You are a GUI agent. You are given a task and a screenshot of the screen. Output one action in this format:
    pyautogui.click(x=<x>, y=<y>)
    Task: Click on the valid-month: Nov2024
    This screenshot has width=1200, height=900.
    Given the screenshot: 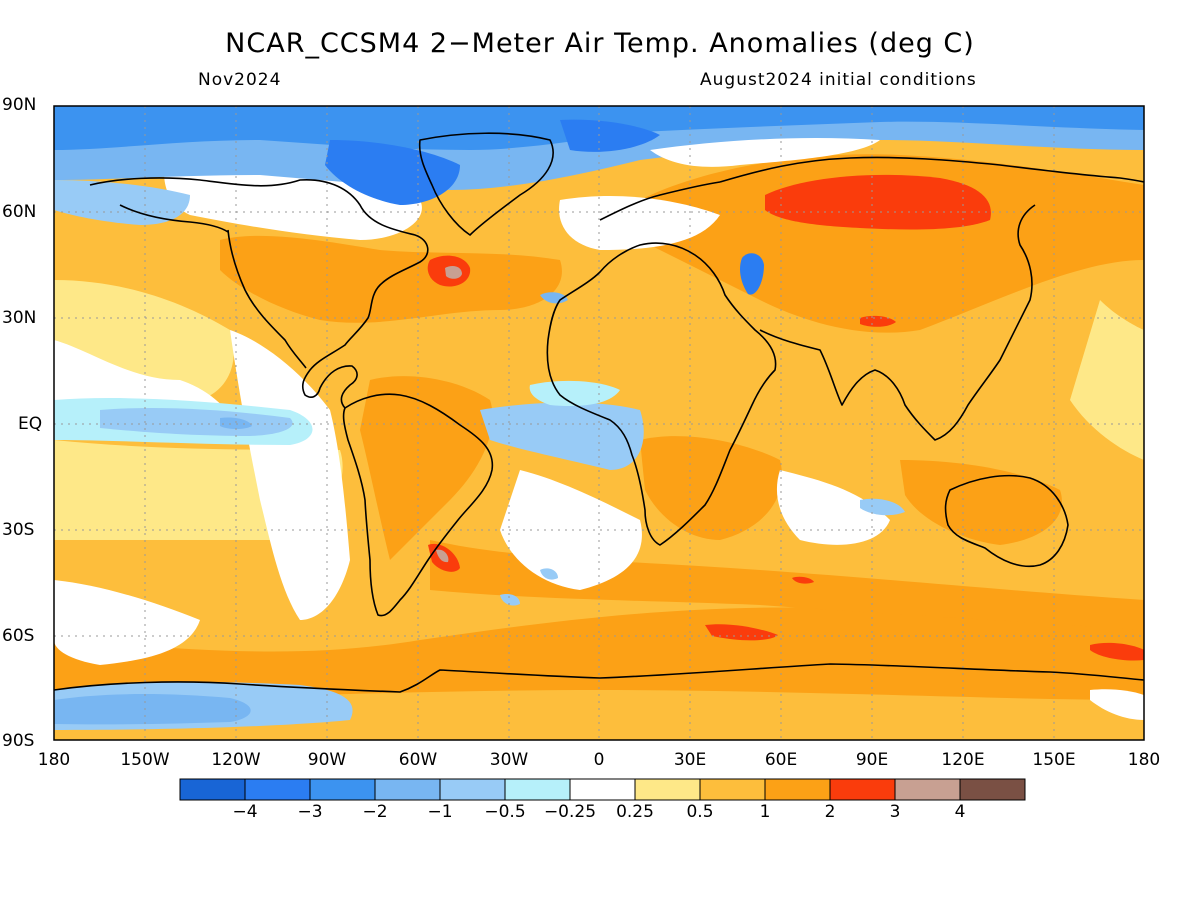 What is the action you would take?
    pyautogui.click(x=240, y=80)
    